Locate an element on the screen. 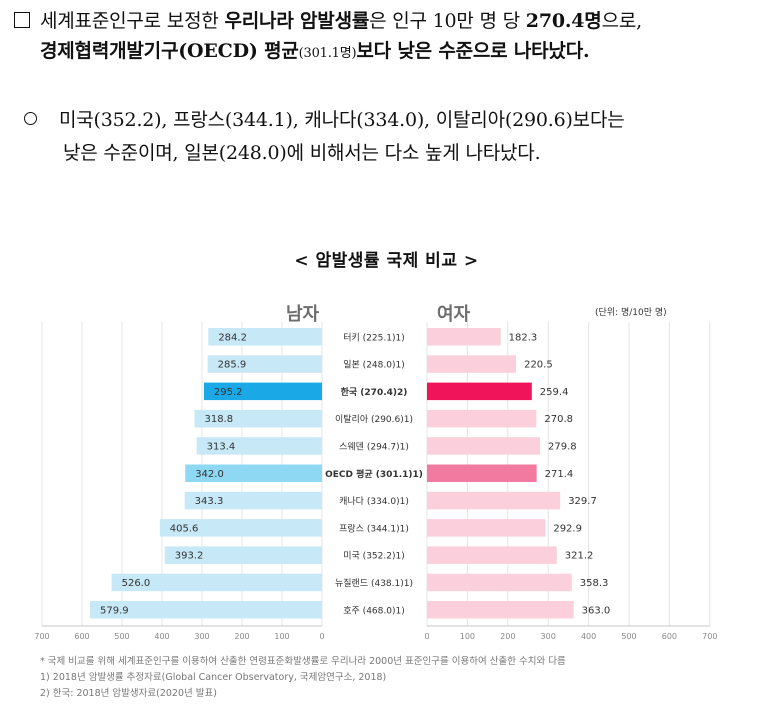 The height and width of the screenshot is (712, 773). female-value-label: 321.2 is located at coordinates (579, 556).